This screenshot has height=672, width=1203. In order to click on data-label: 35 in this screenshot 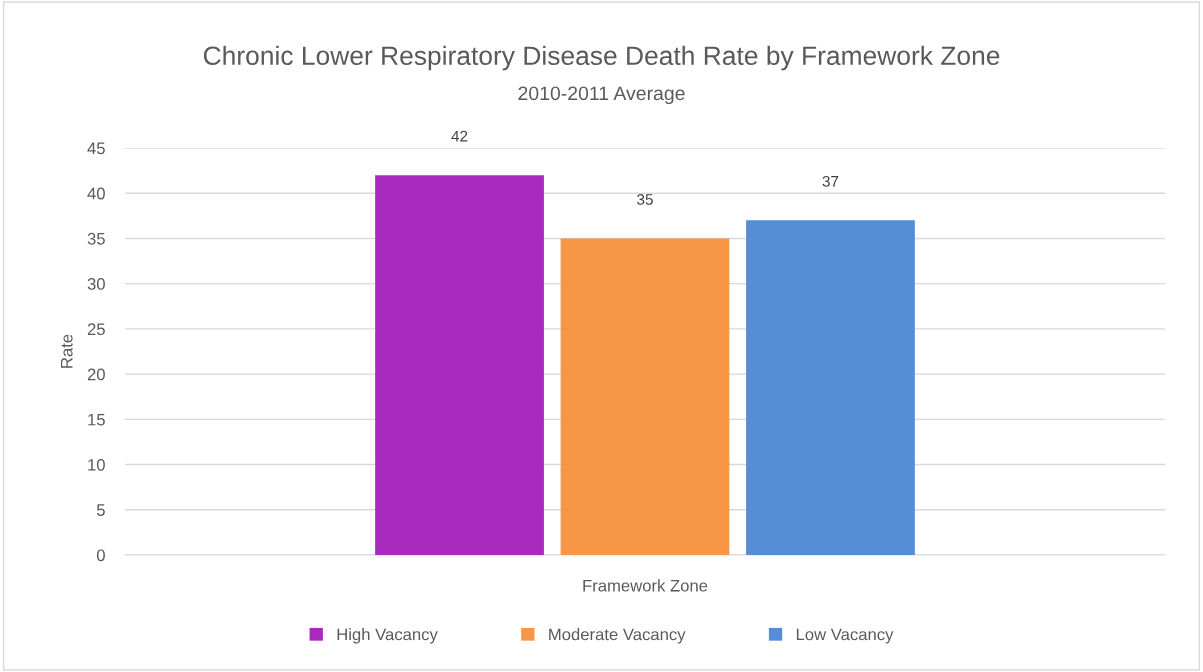, I will do `click(645, 199)`.